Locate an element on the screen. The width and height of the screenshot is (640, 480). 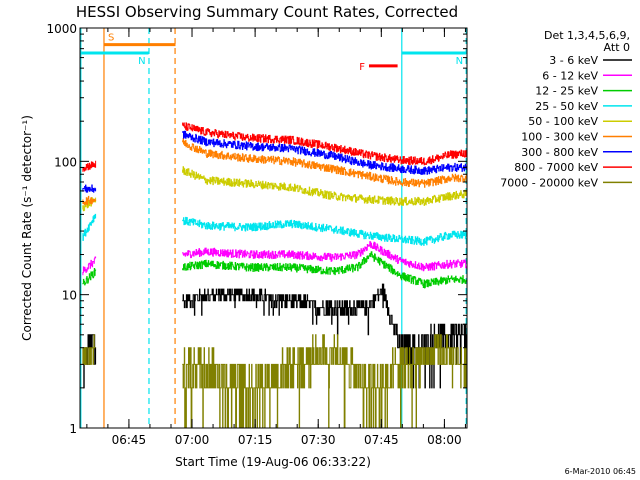
series-800-7000-keV-keV is located at coordinates (274, 147).